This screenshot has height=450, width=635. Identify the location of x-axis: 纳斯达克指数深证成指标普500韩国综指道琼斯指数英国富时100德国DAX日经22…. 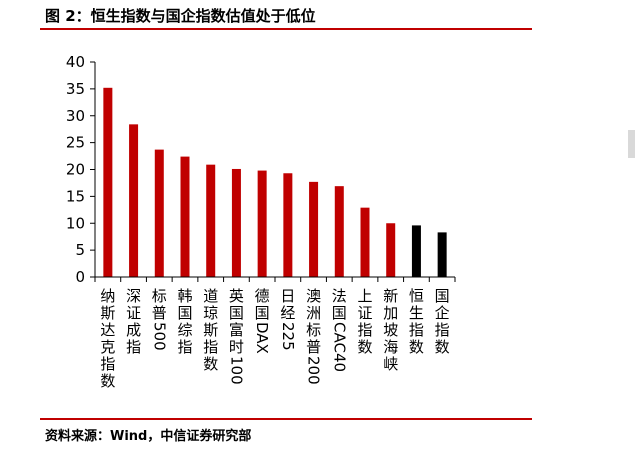
(275, 333).